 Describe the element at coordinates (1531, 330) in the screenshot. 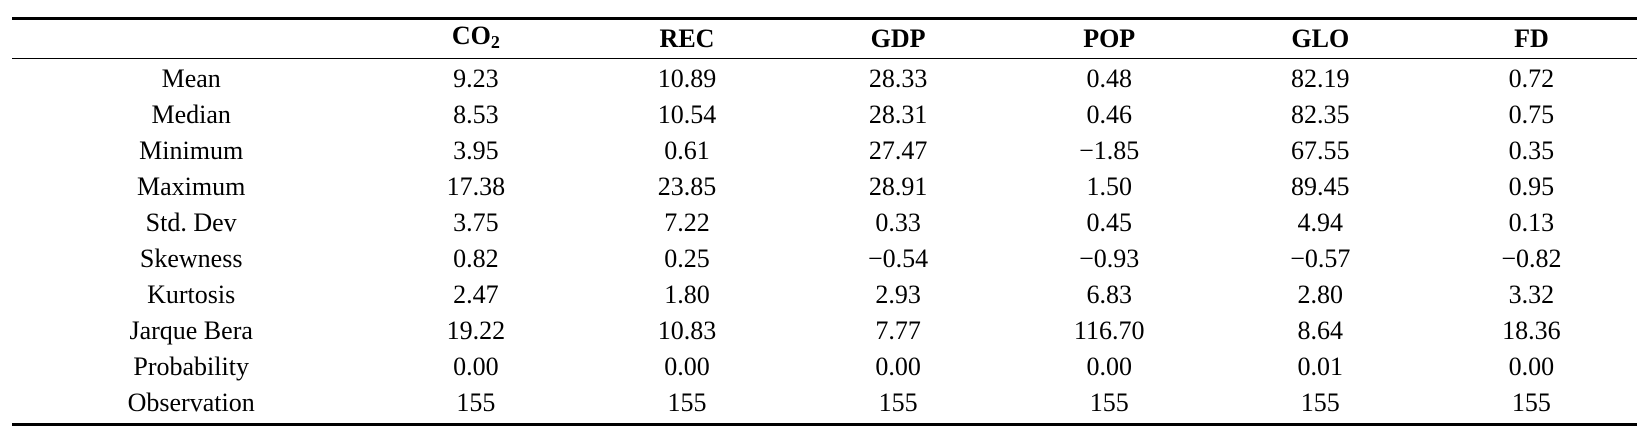

I see `table-cell: 18.36` at that location.